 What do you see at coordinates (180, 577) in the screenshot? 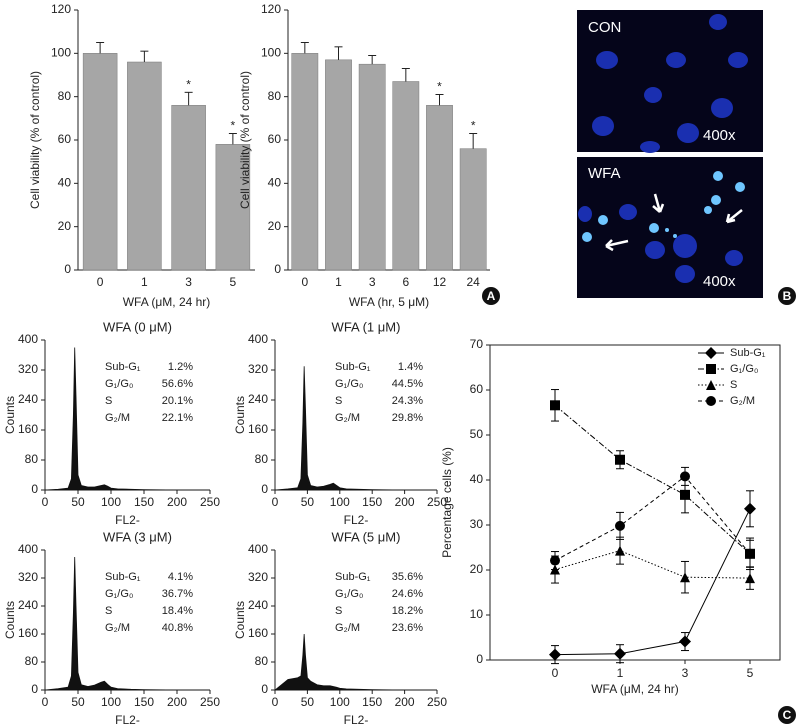
I see `stat-value: 4.1%` at bounding box center [180, 577].